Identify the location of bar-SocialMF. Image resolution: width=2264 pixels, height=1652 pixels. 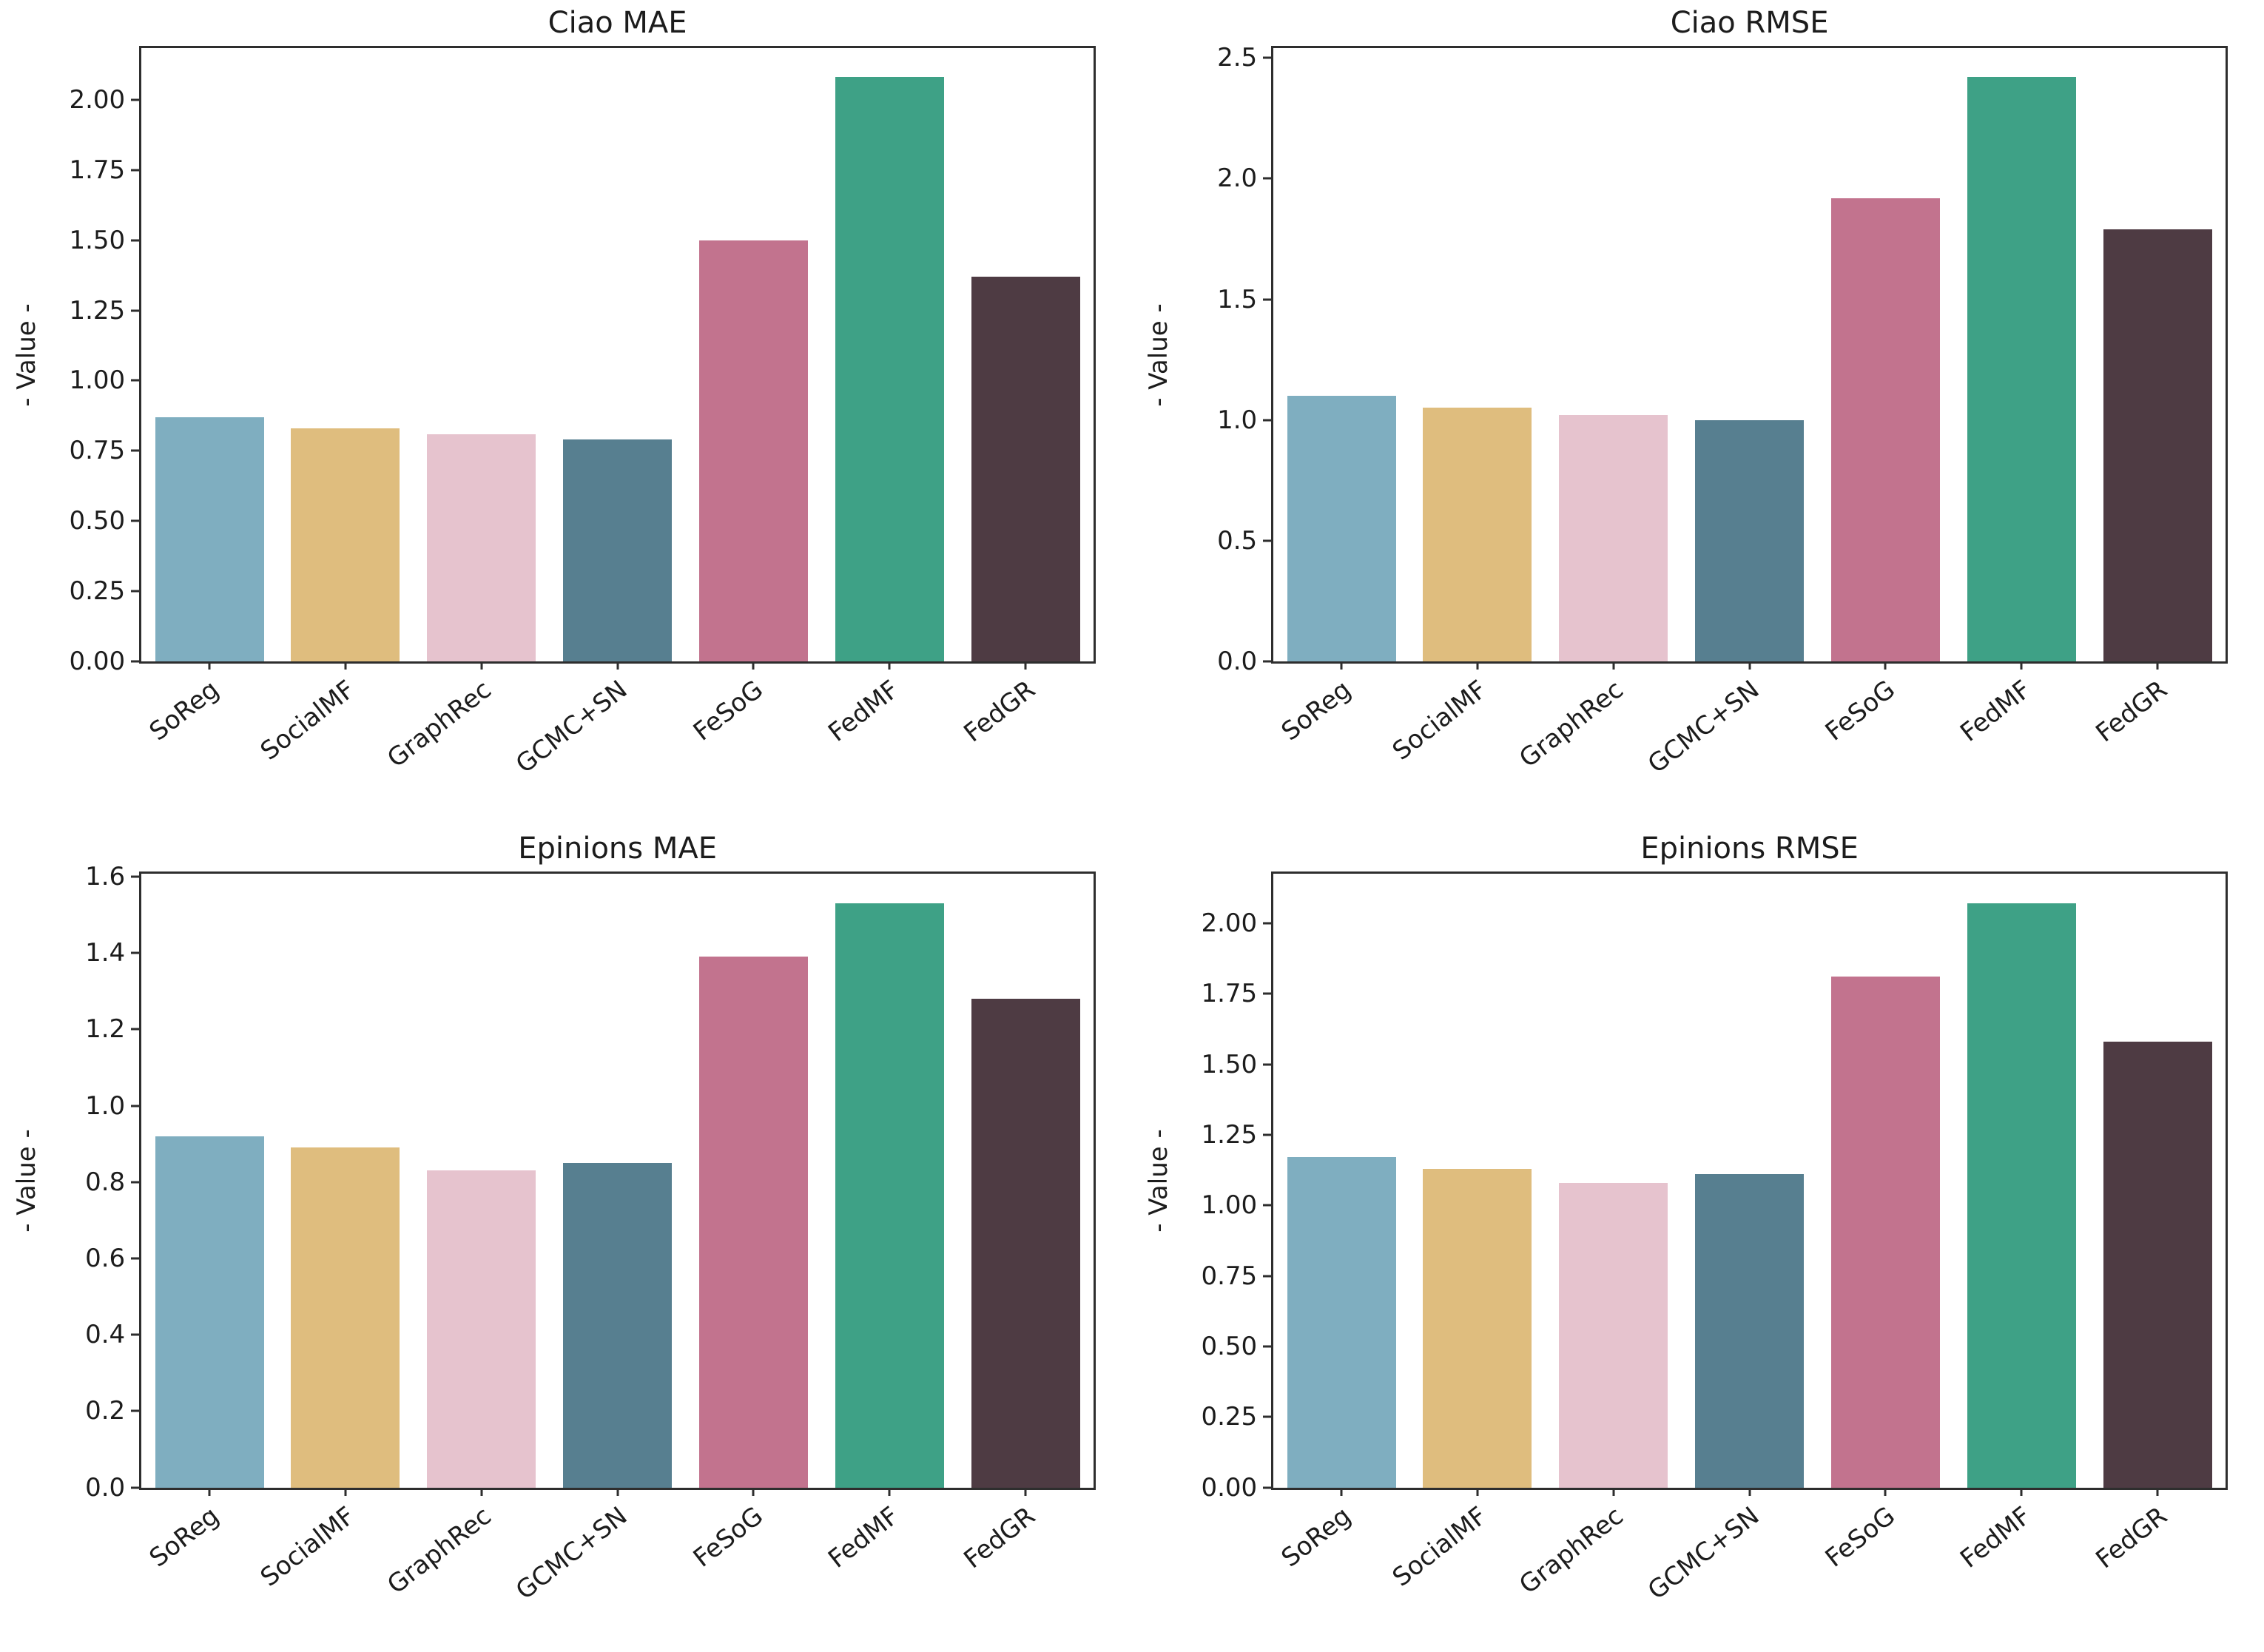
(1478, 535).